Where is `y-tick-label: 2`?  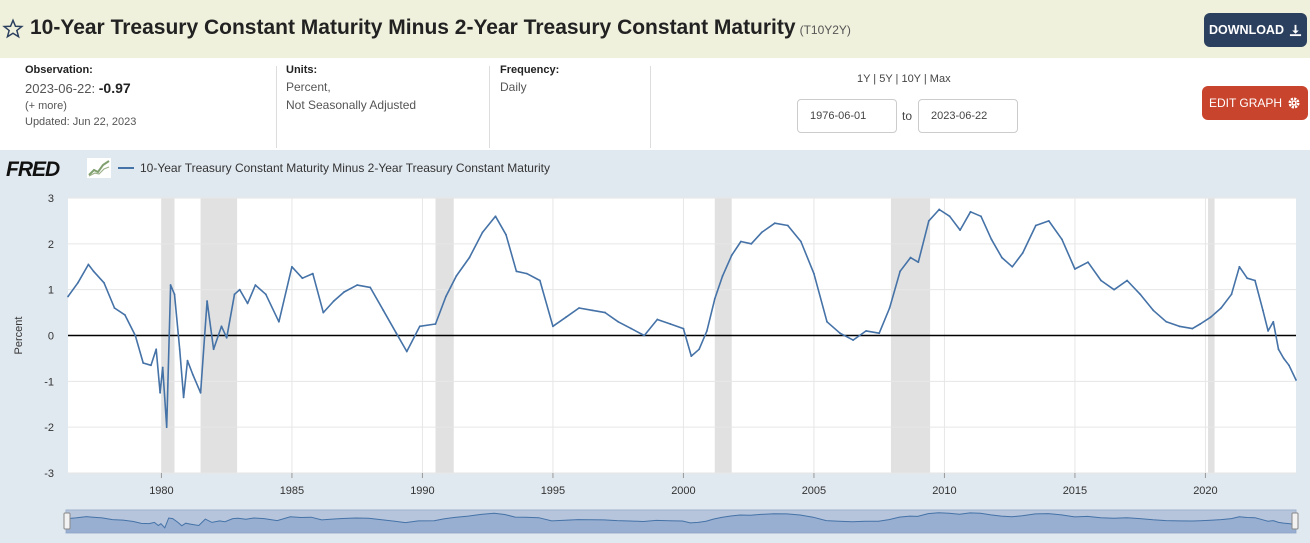 y-tick-label: 2 is located at coordinates (51, 245).